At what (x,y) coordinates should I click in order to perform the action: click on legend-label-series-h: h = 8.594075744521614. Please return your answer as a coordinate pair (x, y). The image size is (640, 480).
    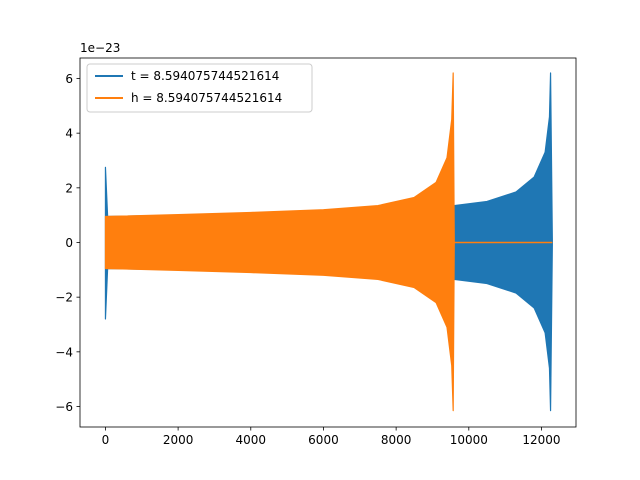
    Looking at the image, I should click on (206, 98).